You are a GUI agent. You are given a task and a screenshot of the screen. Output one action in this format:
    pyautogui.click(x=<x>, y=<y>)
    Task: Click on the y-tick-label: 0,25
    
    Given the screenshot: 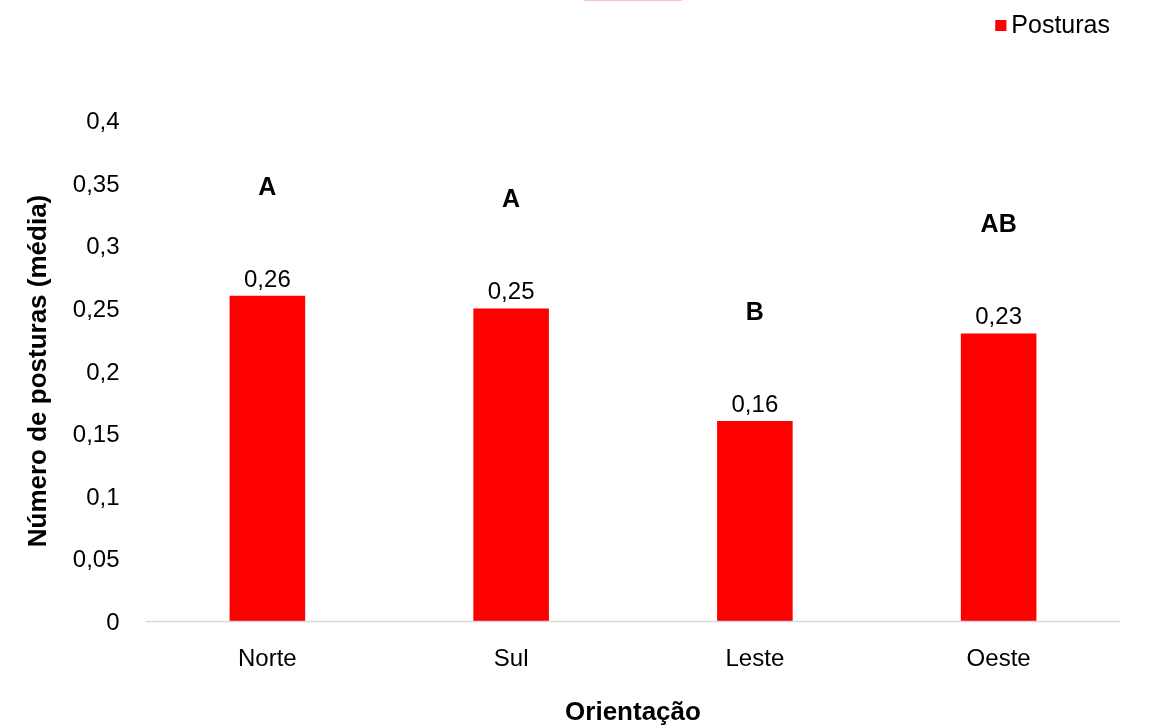 What is the action you would take?
    pyautogui.click(x=96, y=308)
    